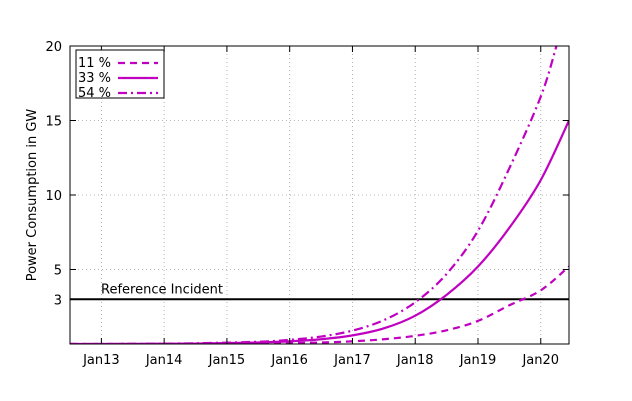  I want to click on legend-label: 33 %, so click(94, 78).